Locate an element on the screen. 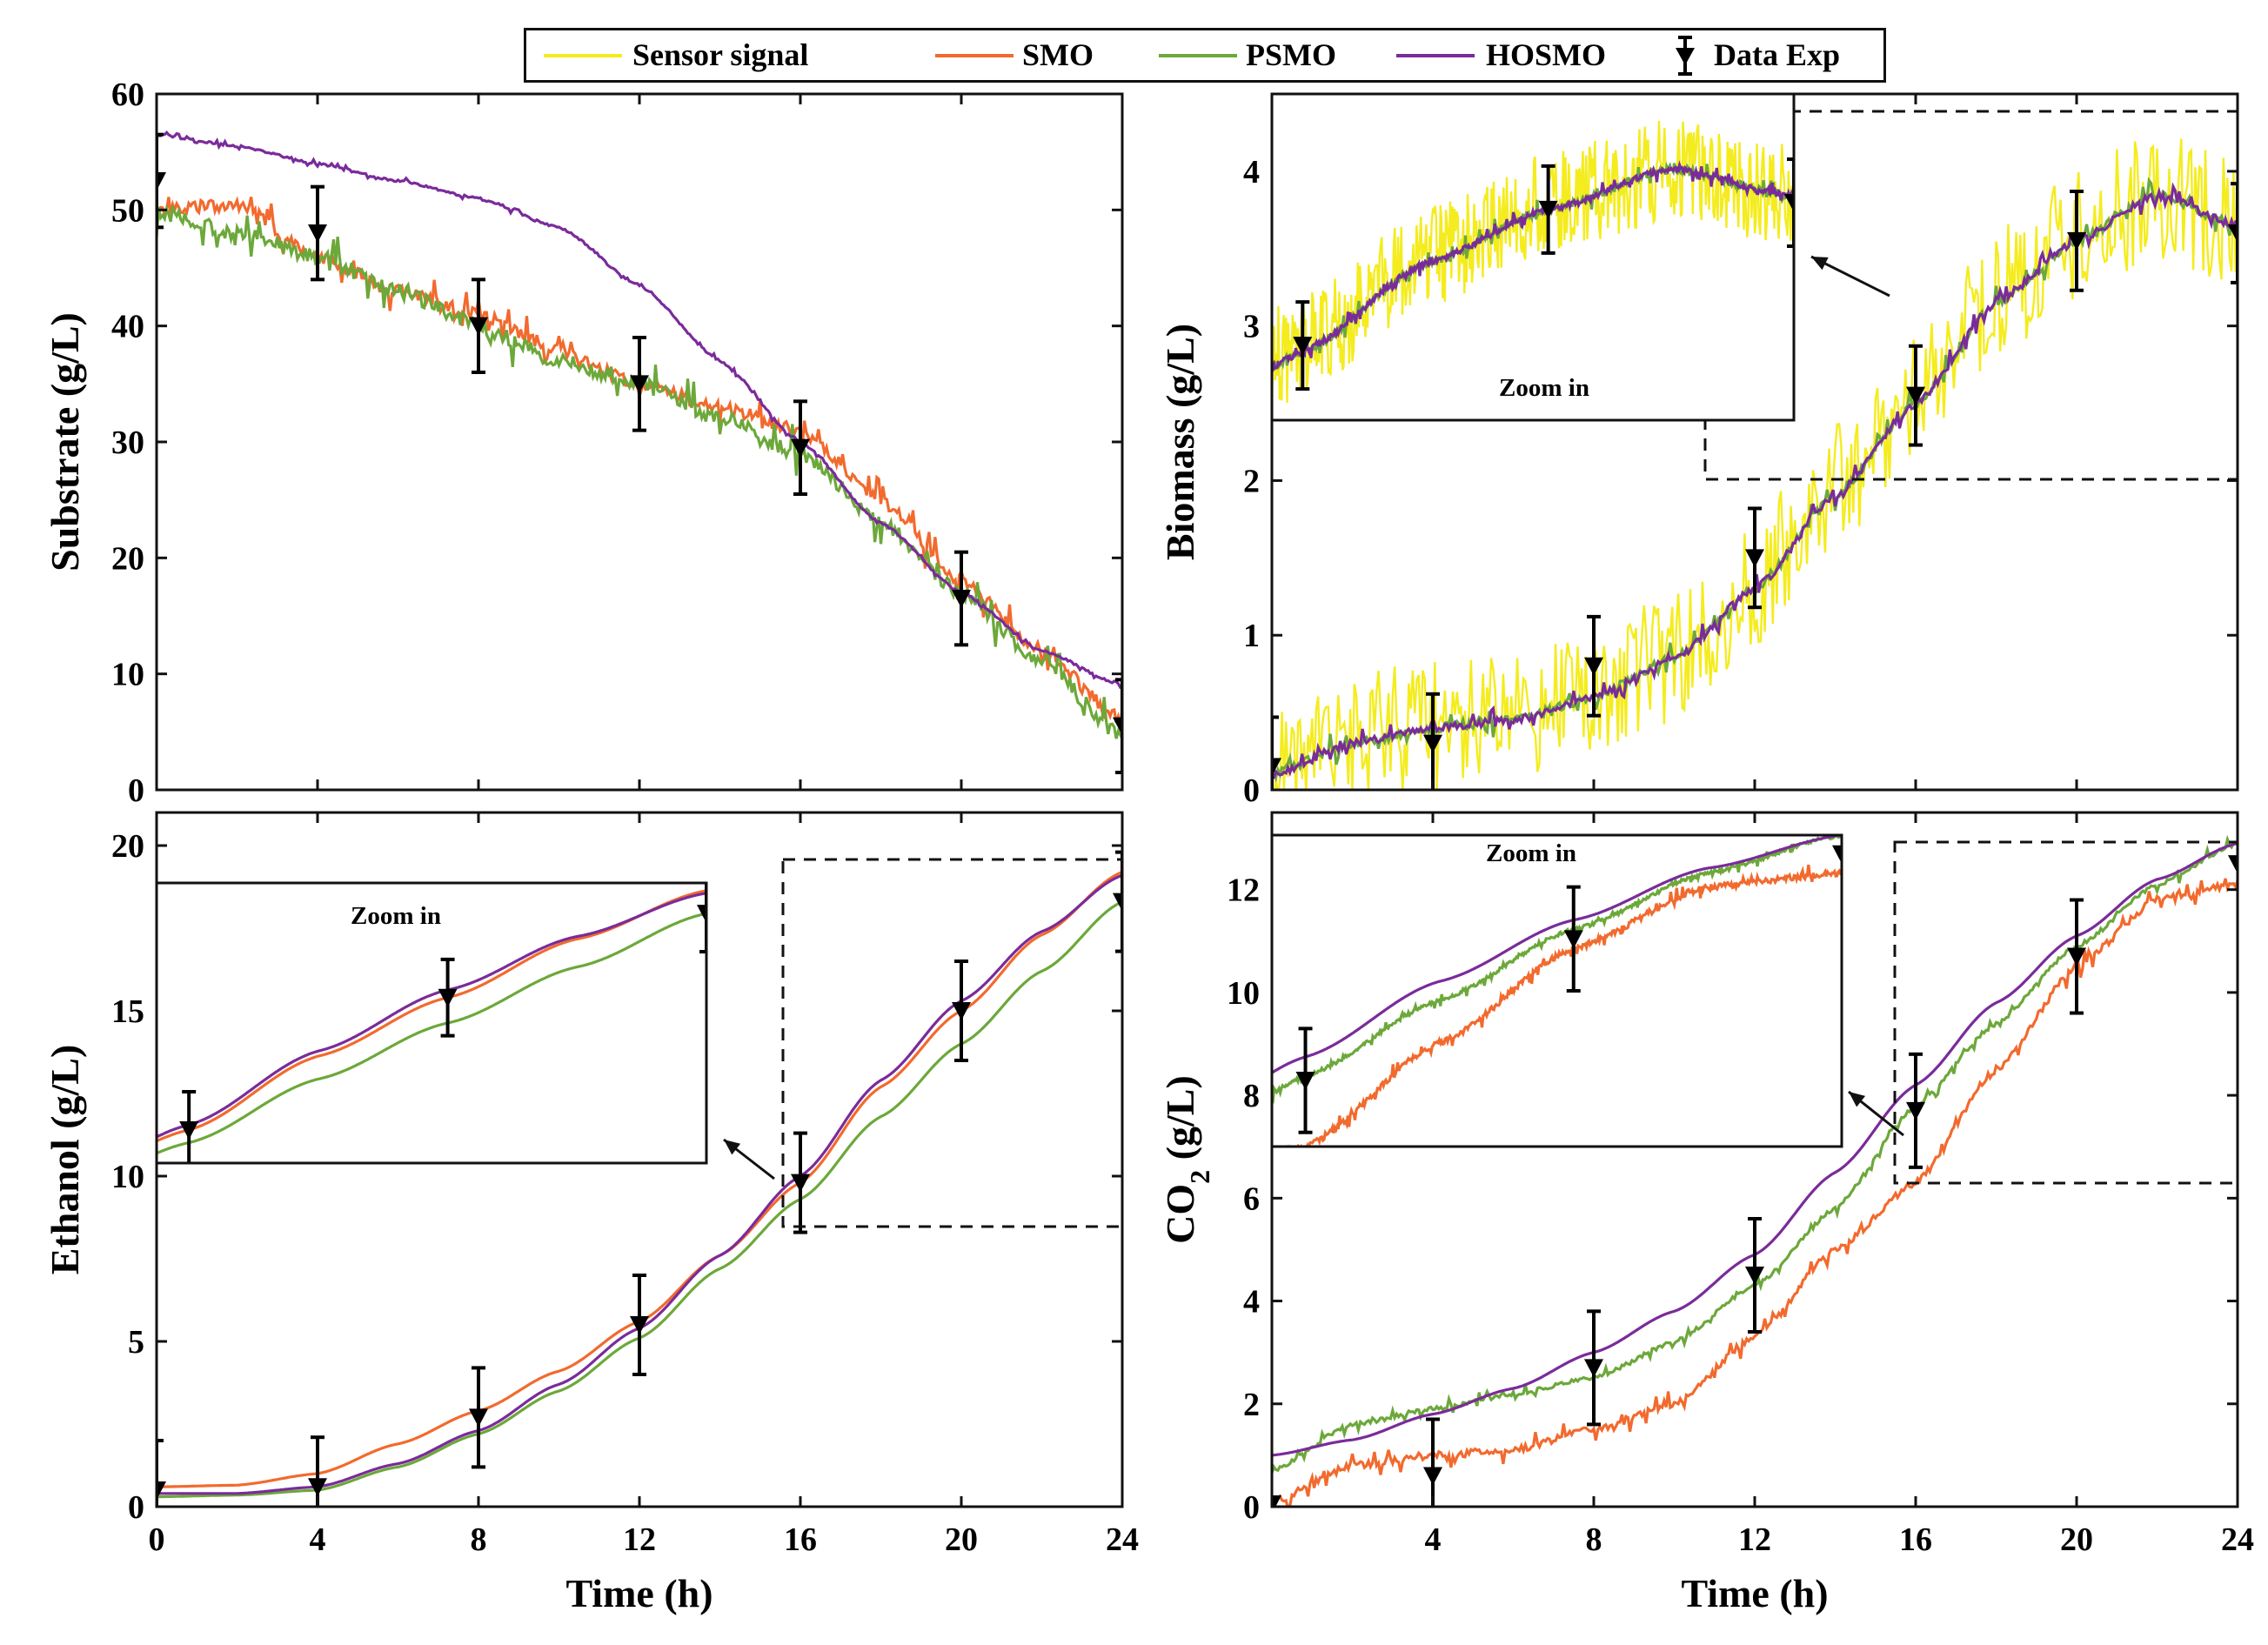 Image resolution: width=2268 pixels, height=1645 pixels. legend-label-3: HOSMO is located at coordinates (1546, 54).